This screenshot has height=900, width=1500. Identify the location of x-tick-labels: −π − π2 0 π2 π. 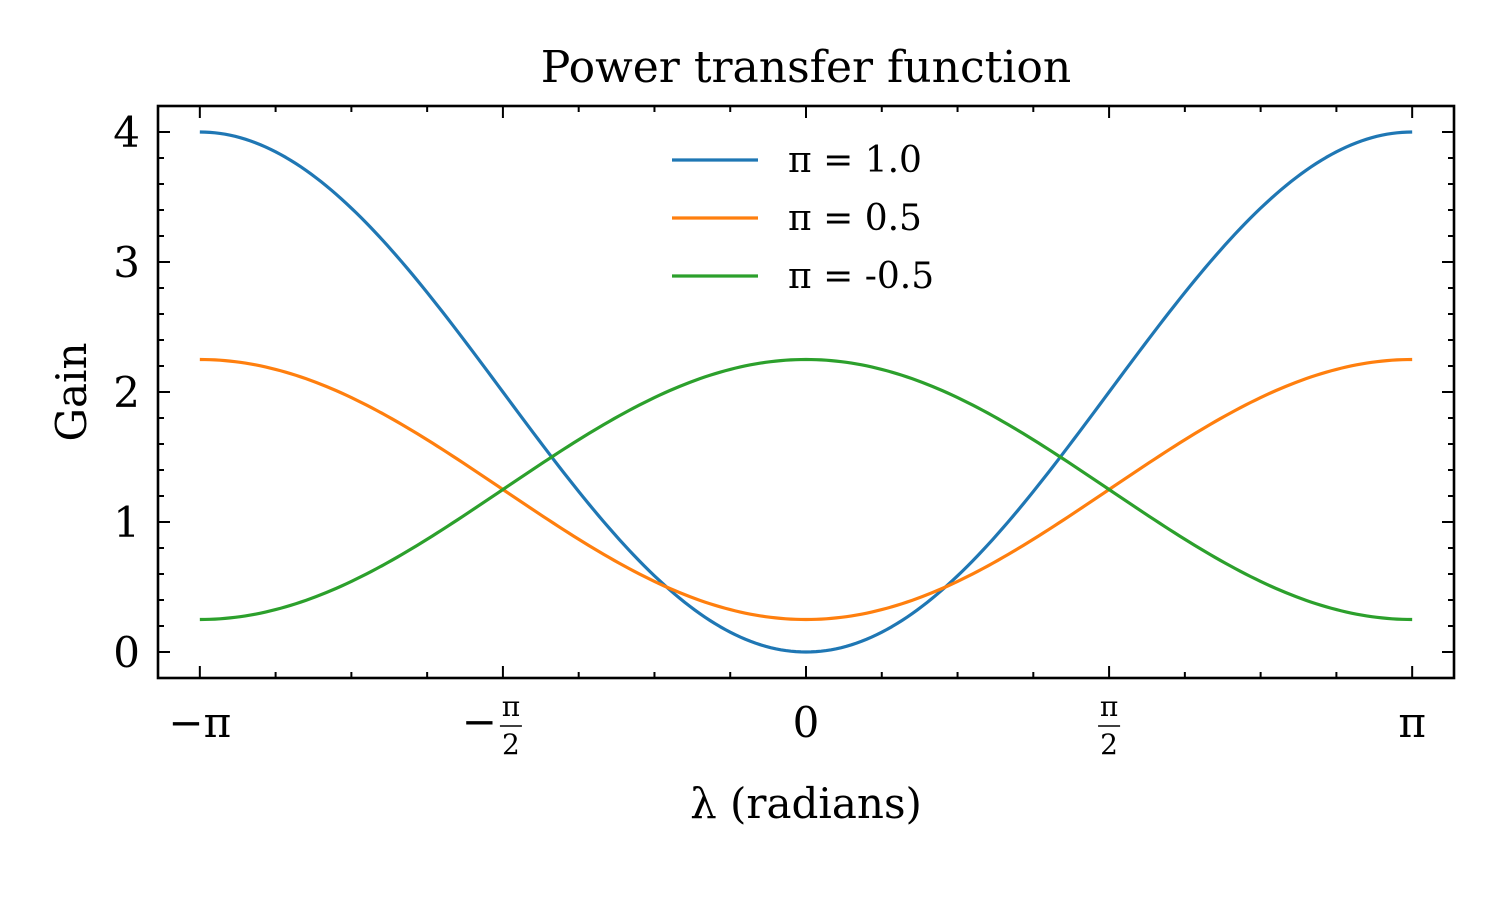
(797, 725).